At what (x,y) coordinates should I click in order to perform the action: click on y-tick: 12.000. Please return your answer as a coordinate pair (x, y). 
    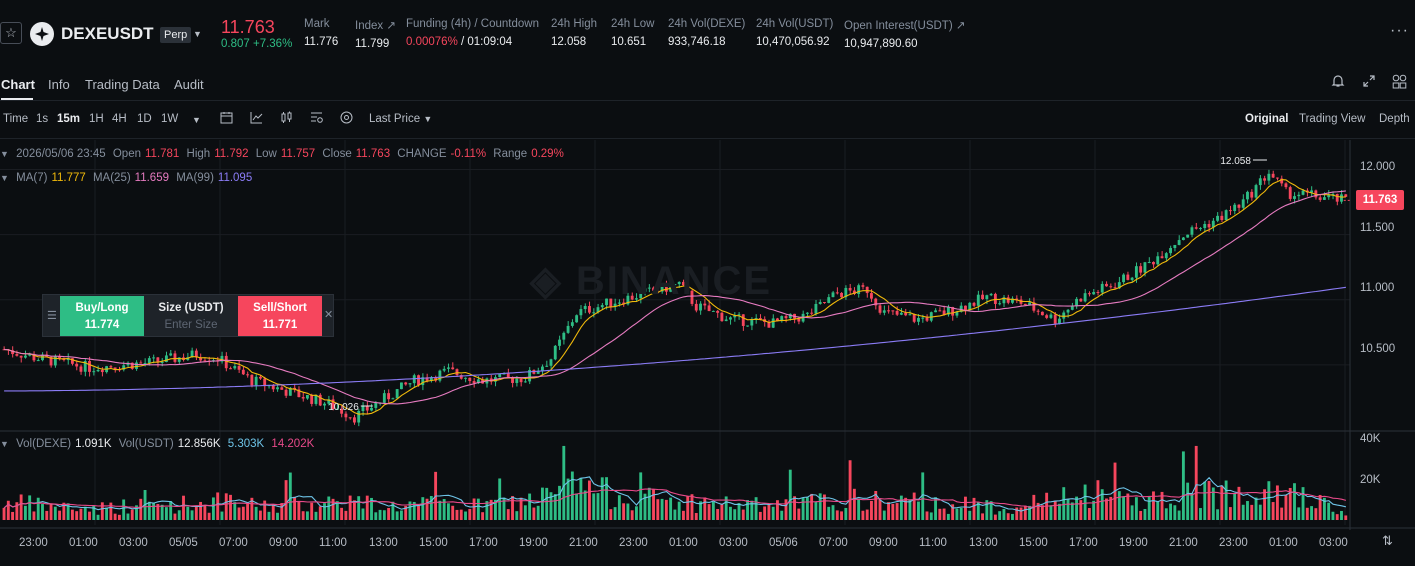
    Looking at the image, I should click on (1378, 167).